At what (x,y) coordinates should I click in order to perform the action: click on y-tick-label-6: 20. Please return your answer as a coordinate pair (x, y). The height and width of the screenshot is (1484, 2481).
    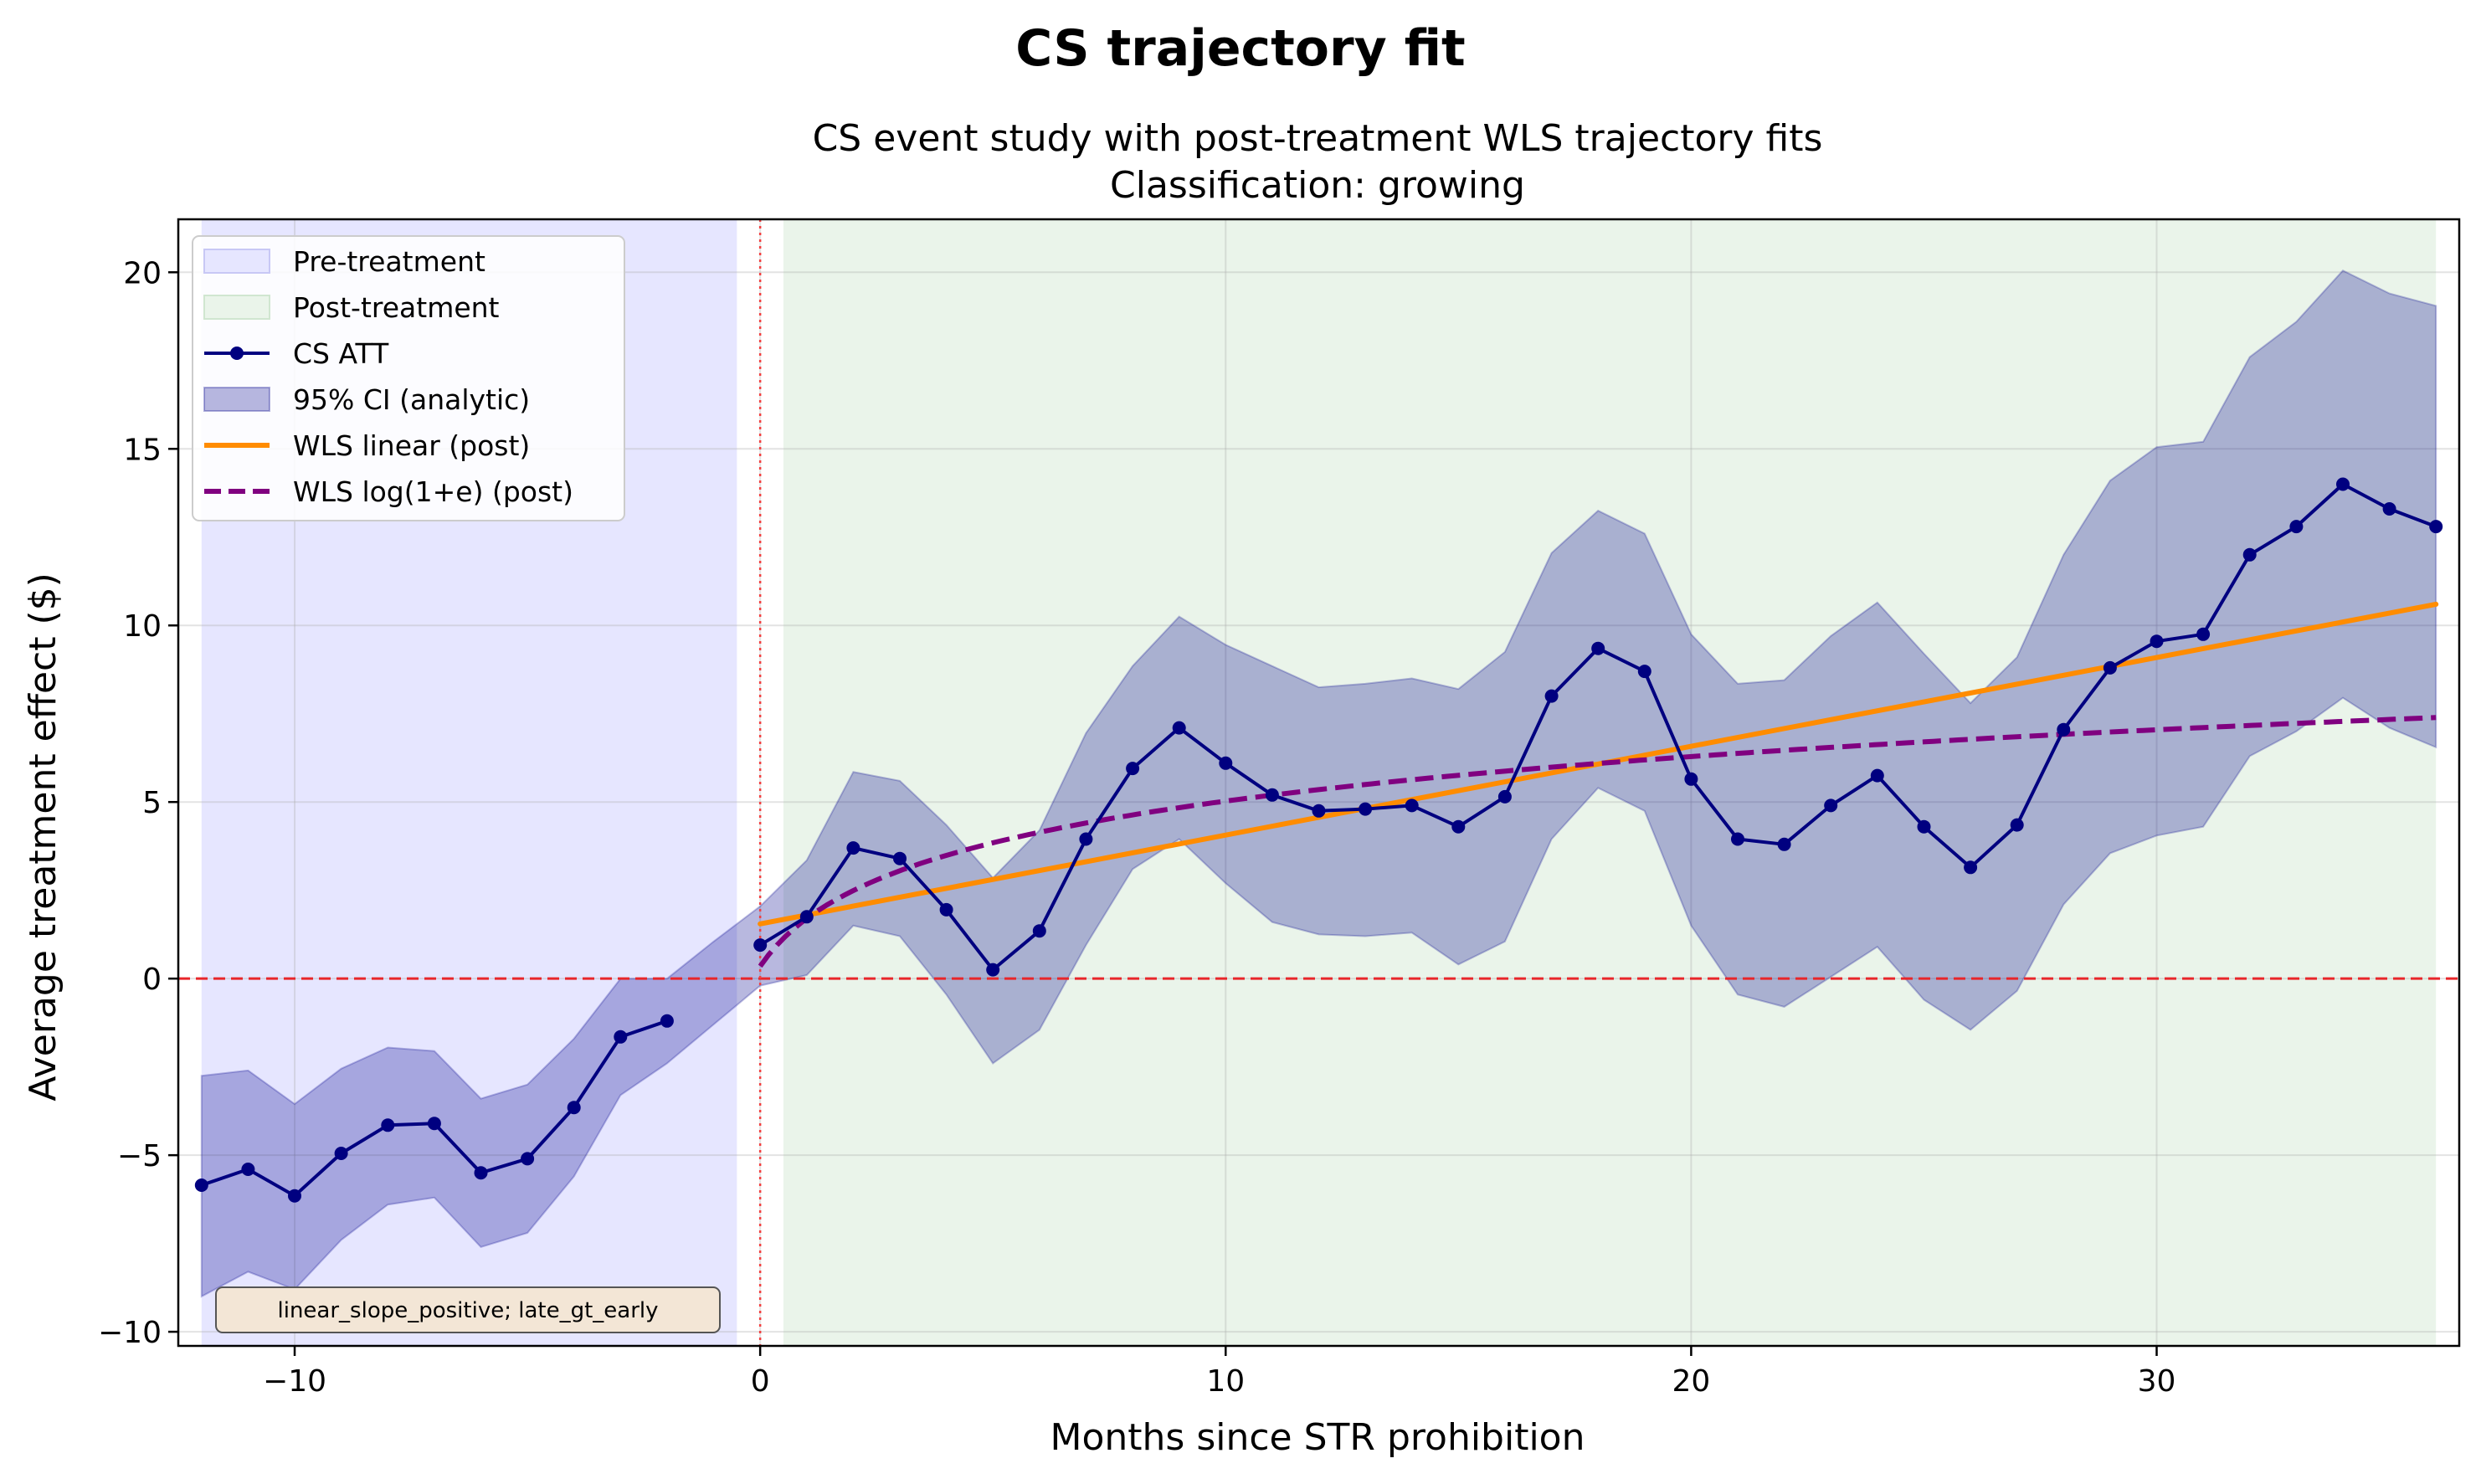
    Looking at the image, I should click on (142, 273).